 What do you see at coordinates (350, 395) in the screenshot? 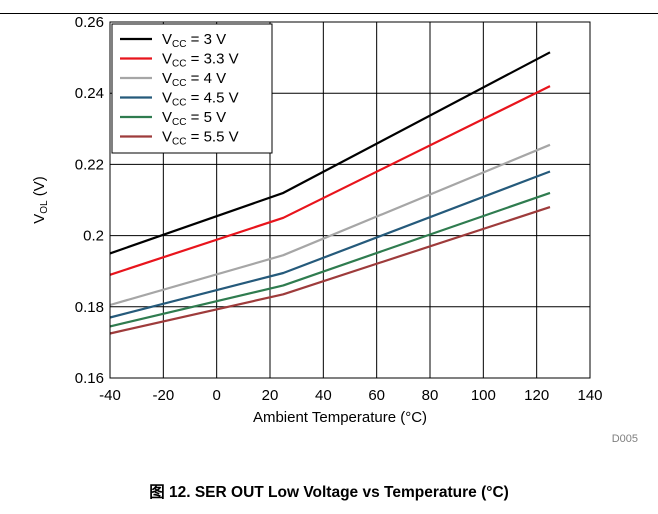
I see `x-tick-labels: -40 -20 0 20 40 60 80 100 120 140` at bounding box center [350, 395].